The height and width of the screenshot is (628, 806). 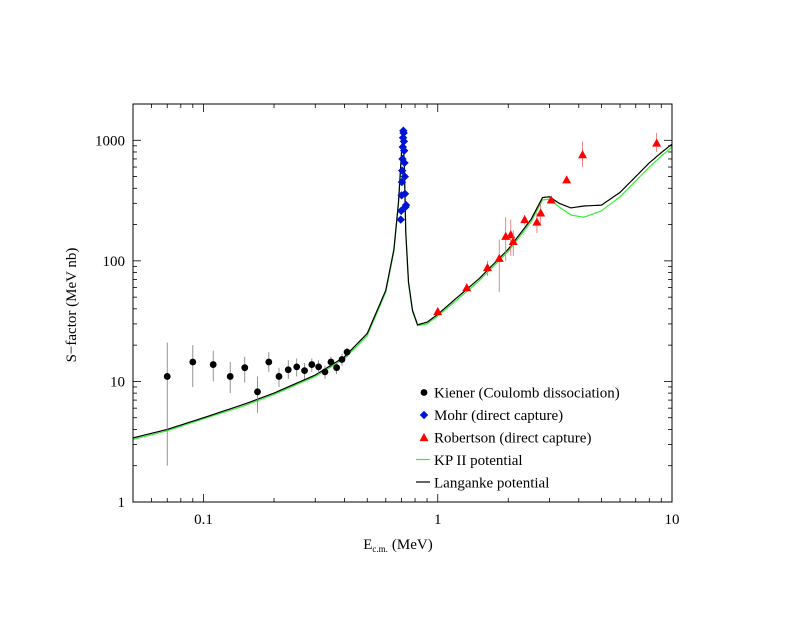 What do you see at coordinates (672, 520) in the screenshot?
I see `x-tick-label: 10` at bounding box center [672, 520].